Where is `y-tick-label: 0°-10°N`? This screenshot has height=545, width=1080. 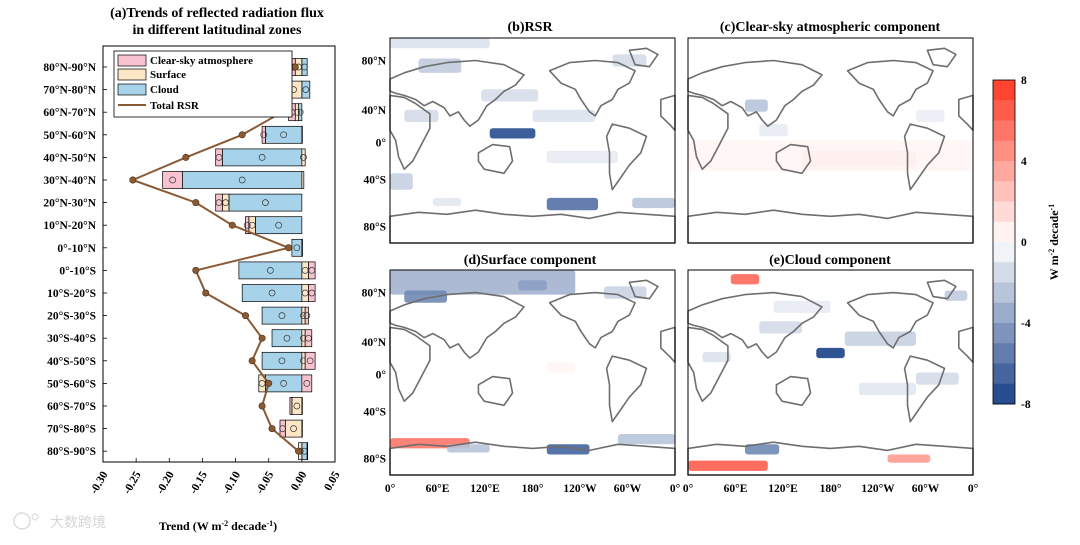
y-tick-label: 0°-10°N is located at coordinates (76, 249).